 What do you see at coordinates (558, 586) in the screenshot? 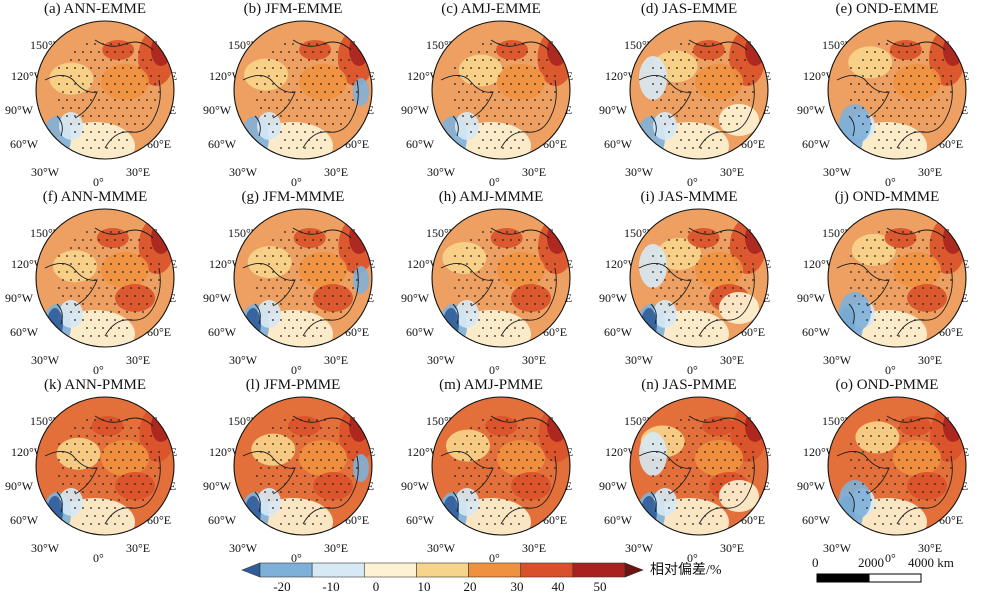
I see `colorbar-tick: 40` at bounding box center [558, 586].